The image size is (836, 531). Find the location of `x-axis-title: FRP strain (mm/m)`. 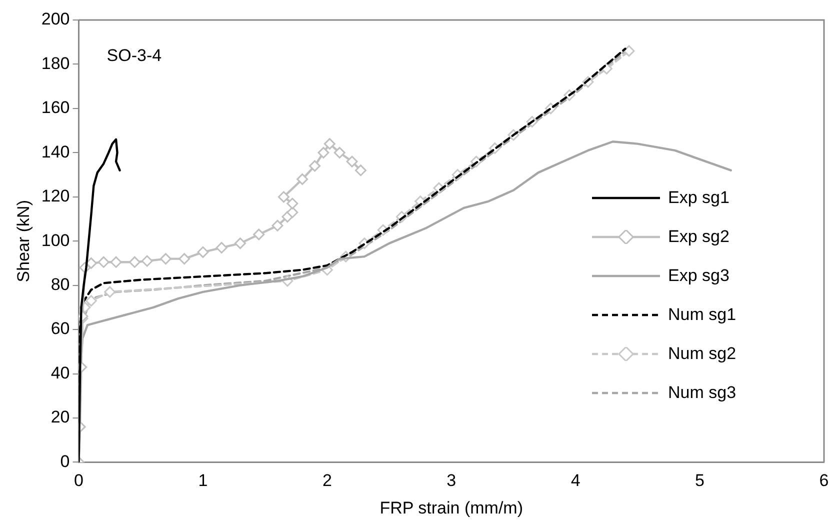

x-axis-title: FRP strain (mm/m) is located at coordinates (452, 508).